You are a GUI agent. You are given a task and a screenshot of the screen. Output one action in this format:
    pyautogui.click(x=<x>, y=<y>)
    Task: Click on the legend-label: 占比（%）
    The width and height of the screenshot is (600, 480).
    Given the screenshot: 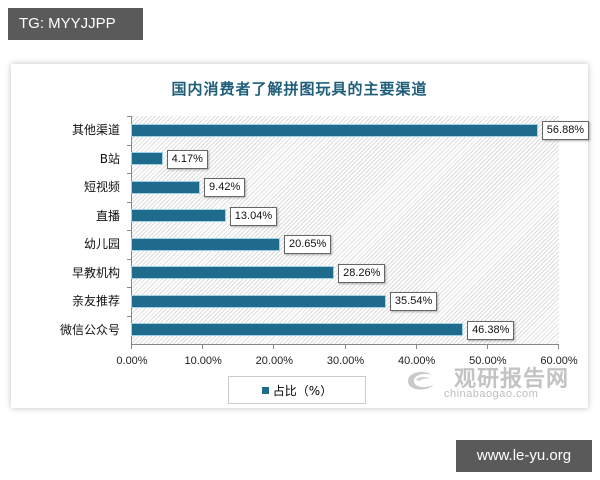 What is the action you would take?
    pyautogui.click(x=302, y=390)
    